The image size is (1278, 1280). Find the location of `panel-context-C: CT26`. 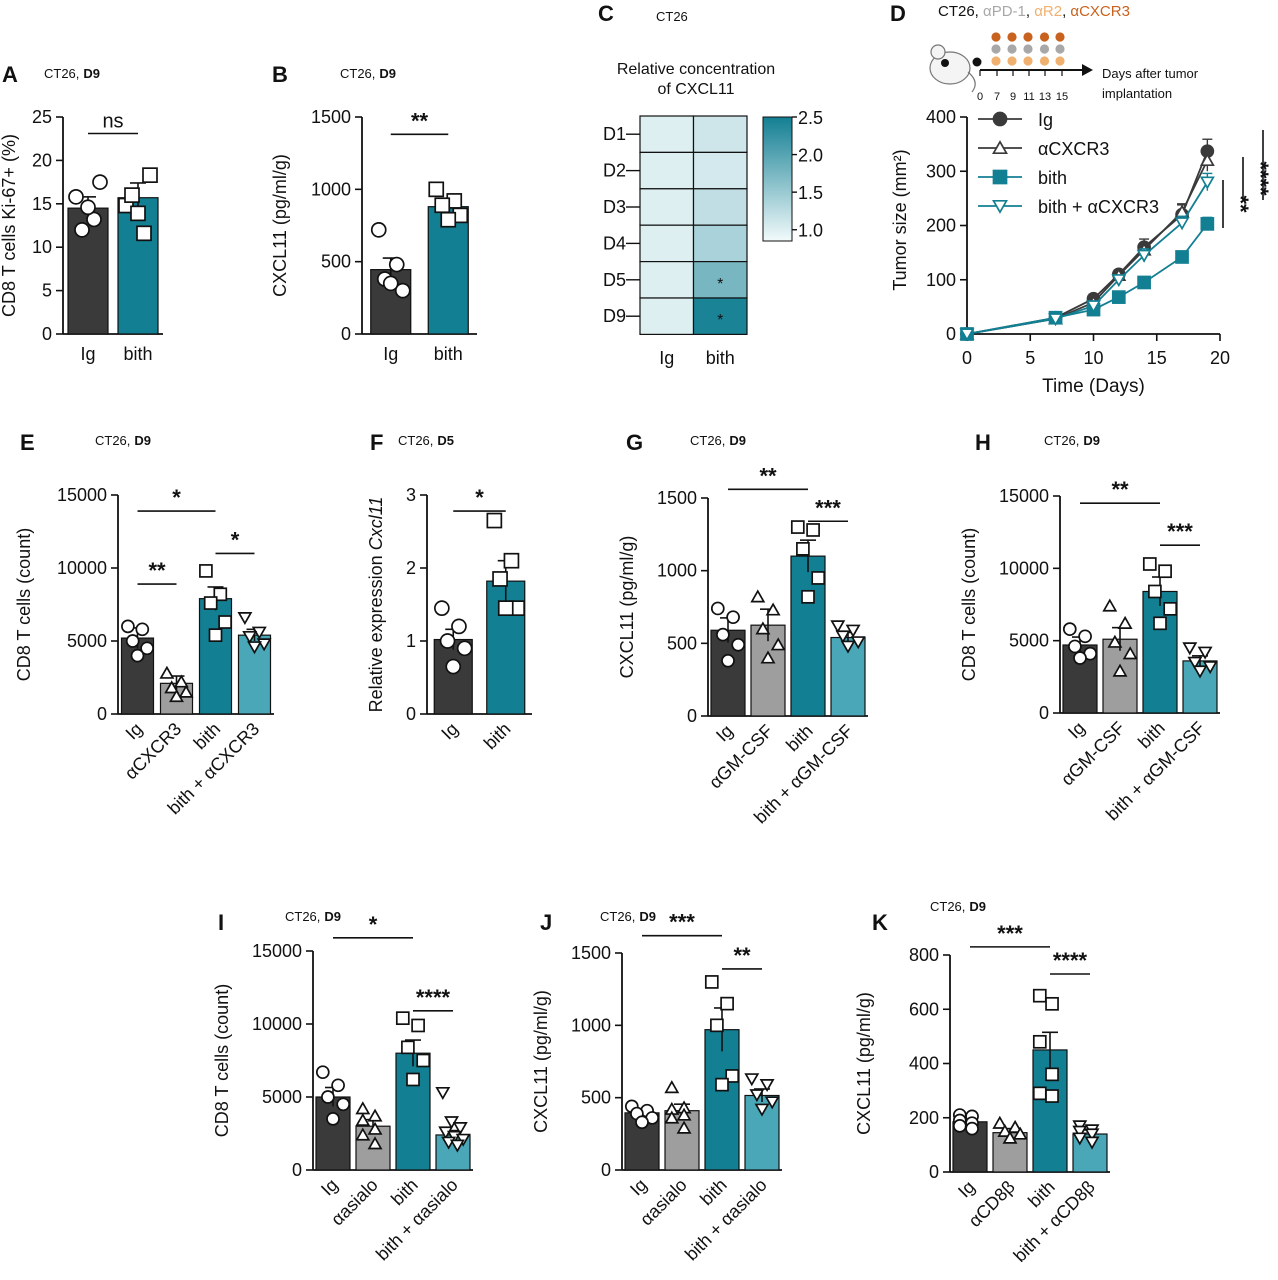

panel-context-C: CT26 is located at coordinates (672, 16).